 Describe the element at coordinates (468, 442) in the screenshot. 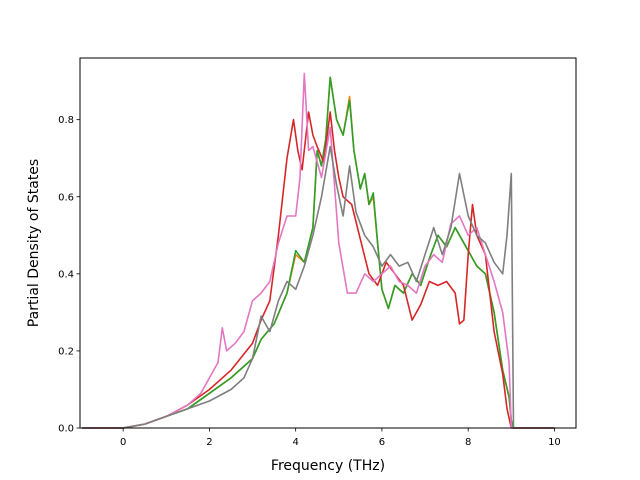

I see `x-tick-label: 8` at that location.